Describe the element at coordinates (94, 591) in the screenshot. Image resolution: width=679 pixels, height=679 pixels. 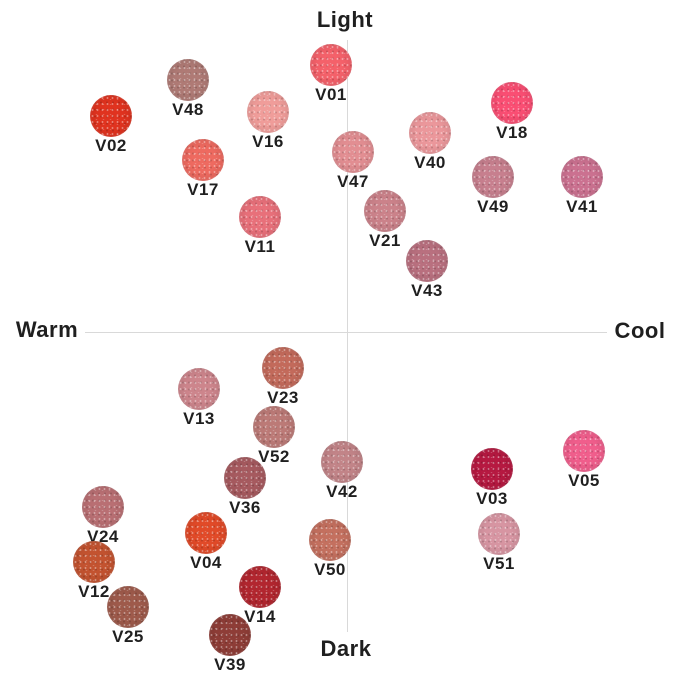
I see `shade-label: V12` at that location.